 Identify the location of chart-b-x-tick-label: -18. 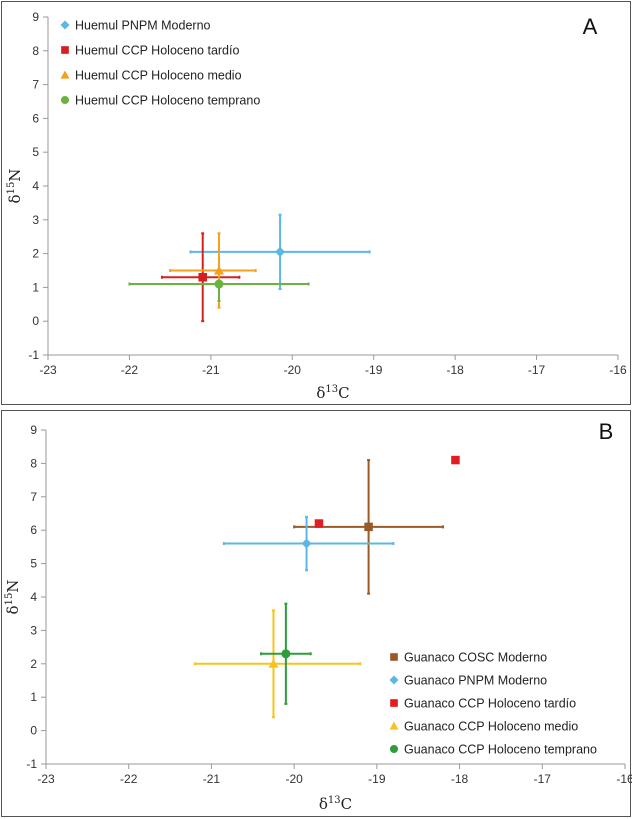
(460, 779).